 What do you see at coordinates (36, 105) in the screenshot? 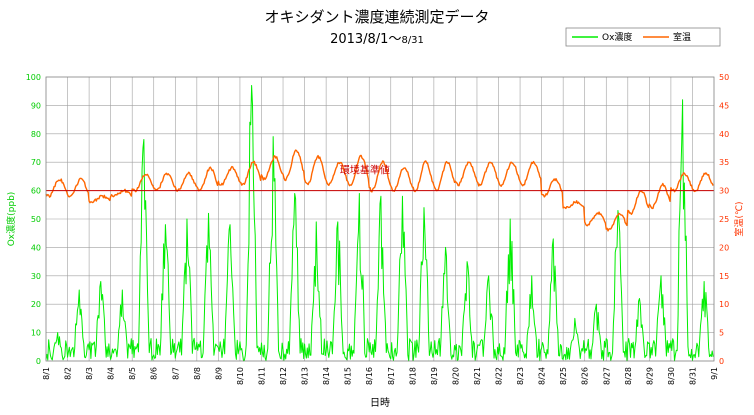
I see `y-left-tick-label: 90` at bounding box center [36, 105].